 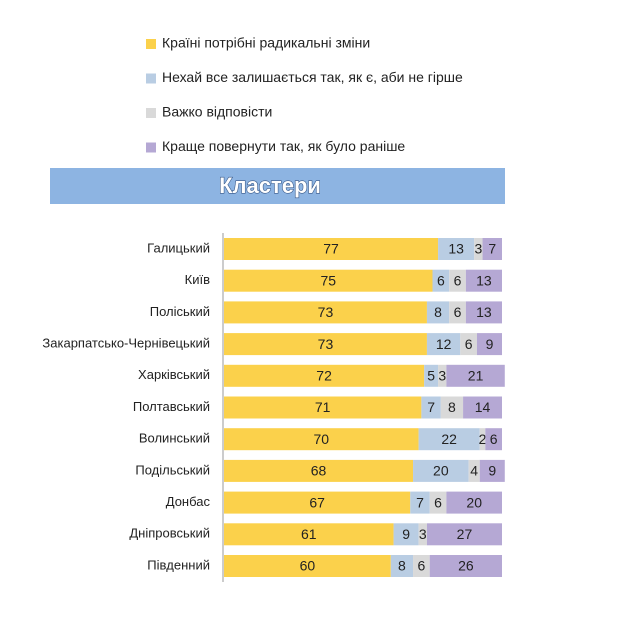 I want to click on value-label: 61, so click(x=309, y=534).